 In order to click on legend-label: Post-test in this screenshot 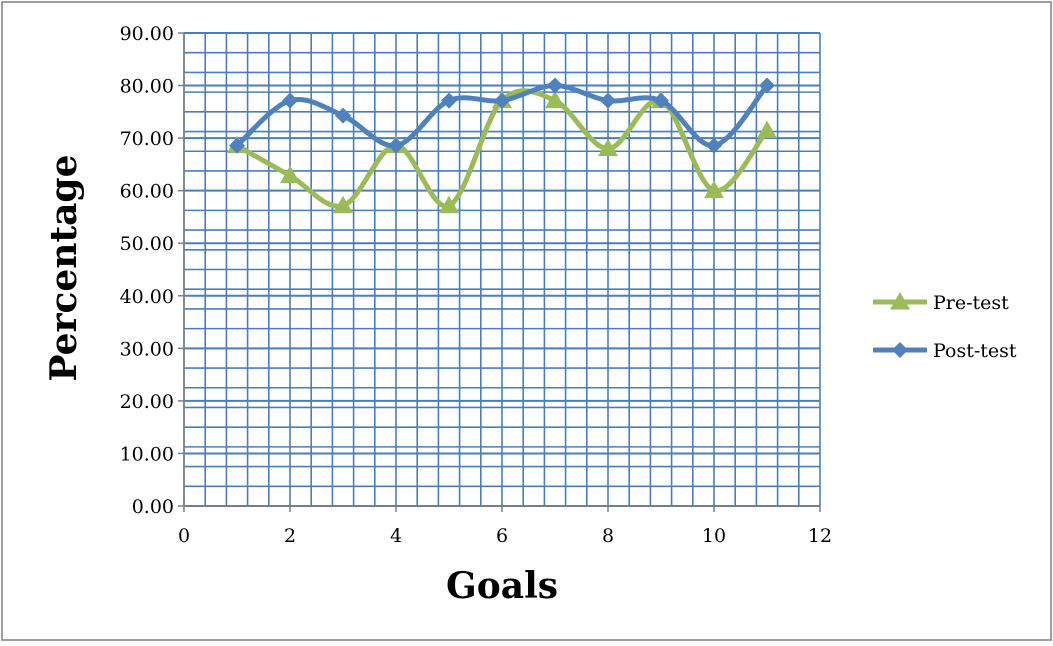, I will do `click(975, 351)`.